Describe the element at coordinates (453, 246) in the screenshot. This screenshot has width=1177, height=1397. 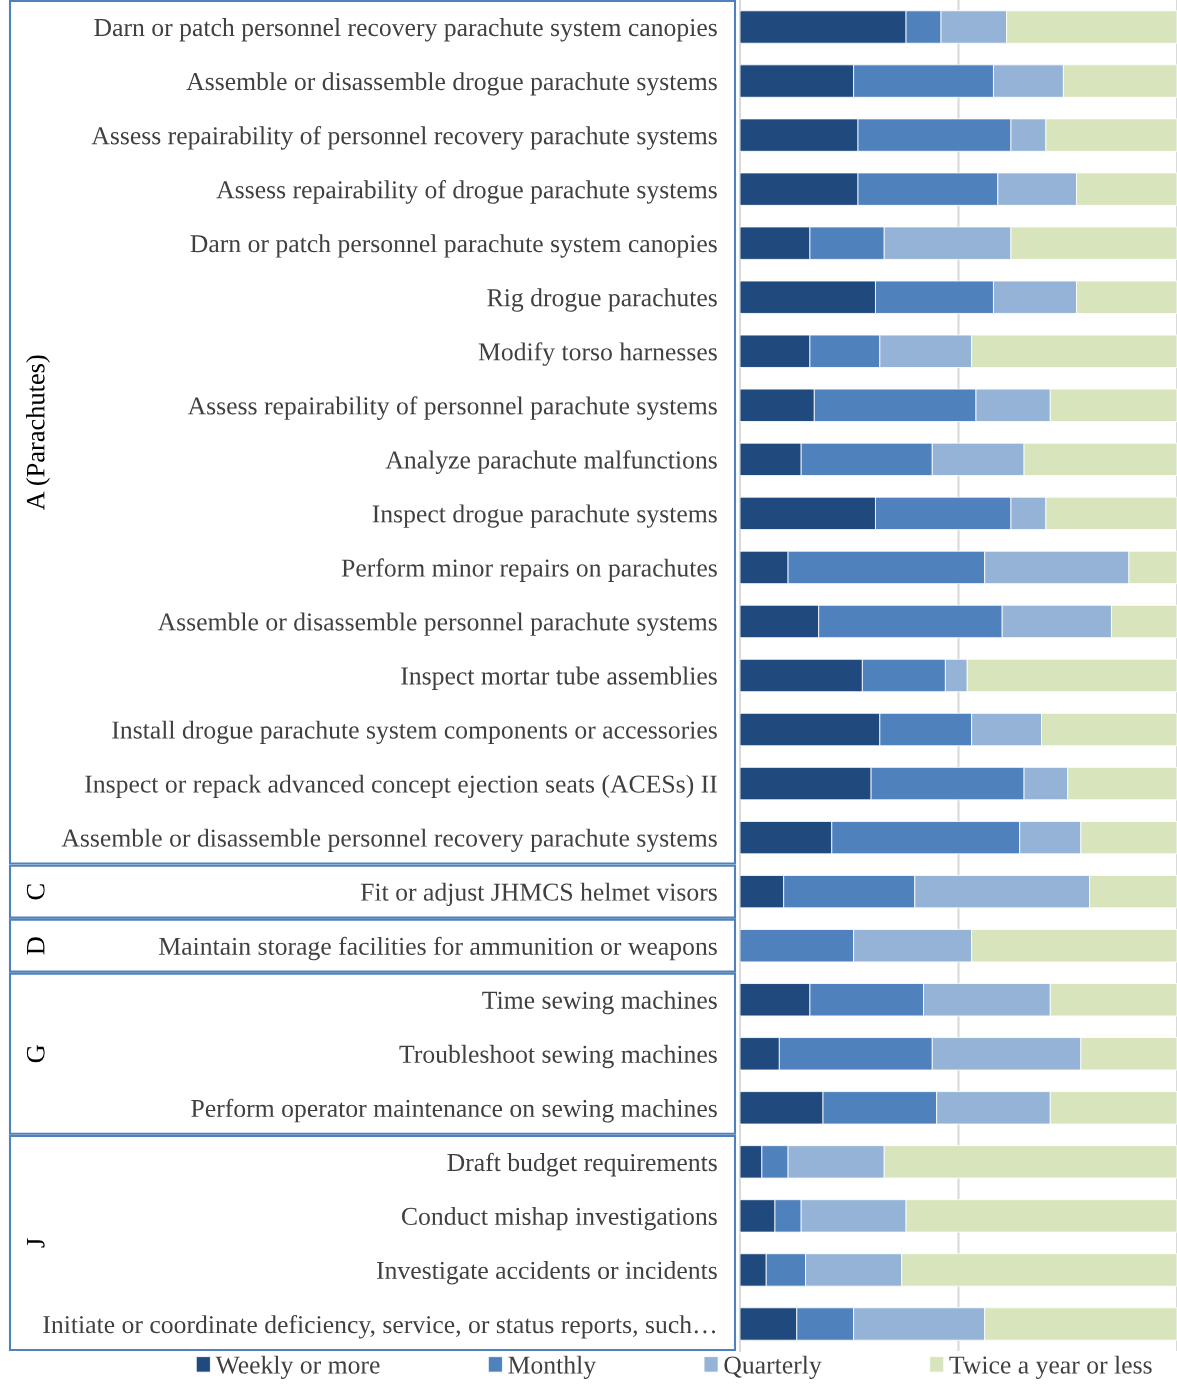
I see `y-tick-label: Darn or patch personnel parachute system canopies` at that location.